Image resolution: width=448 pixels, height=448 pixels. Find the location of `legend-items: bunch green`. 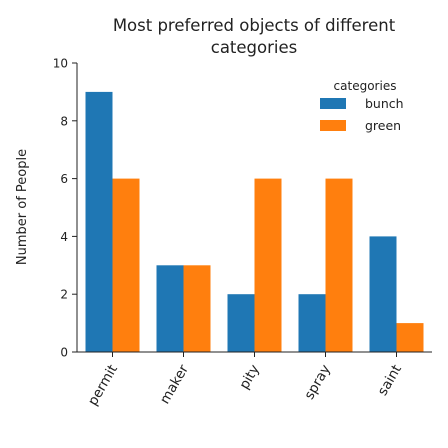

legend-items: bunch green is located at coordinates (362, 114).